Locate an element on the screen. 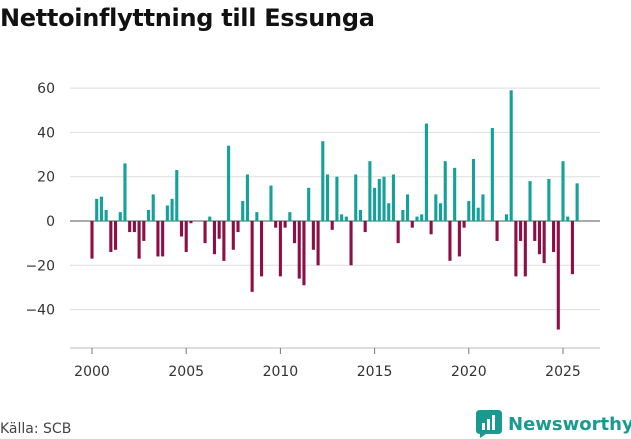 The width and height of the screenshot is (631, 439). x-axis: 2000 2005 2010 2015 2020 2025 is located at coordinates (335, 363).